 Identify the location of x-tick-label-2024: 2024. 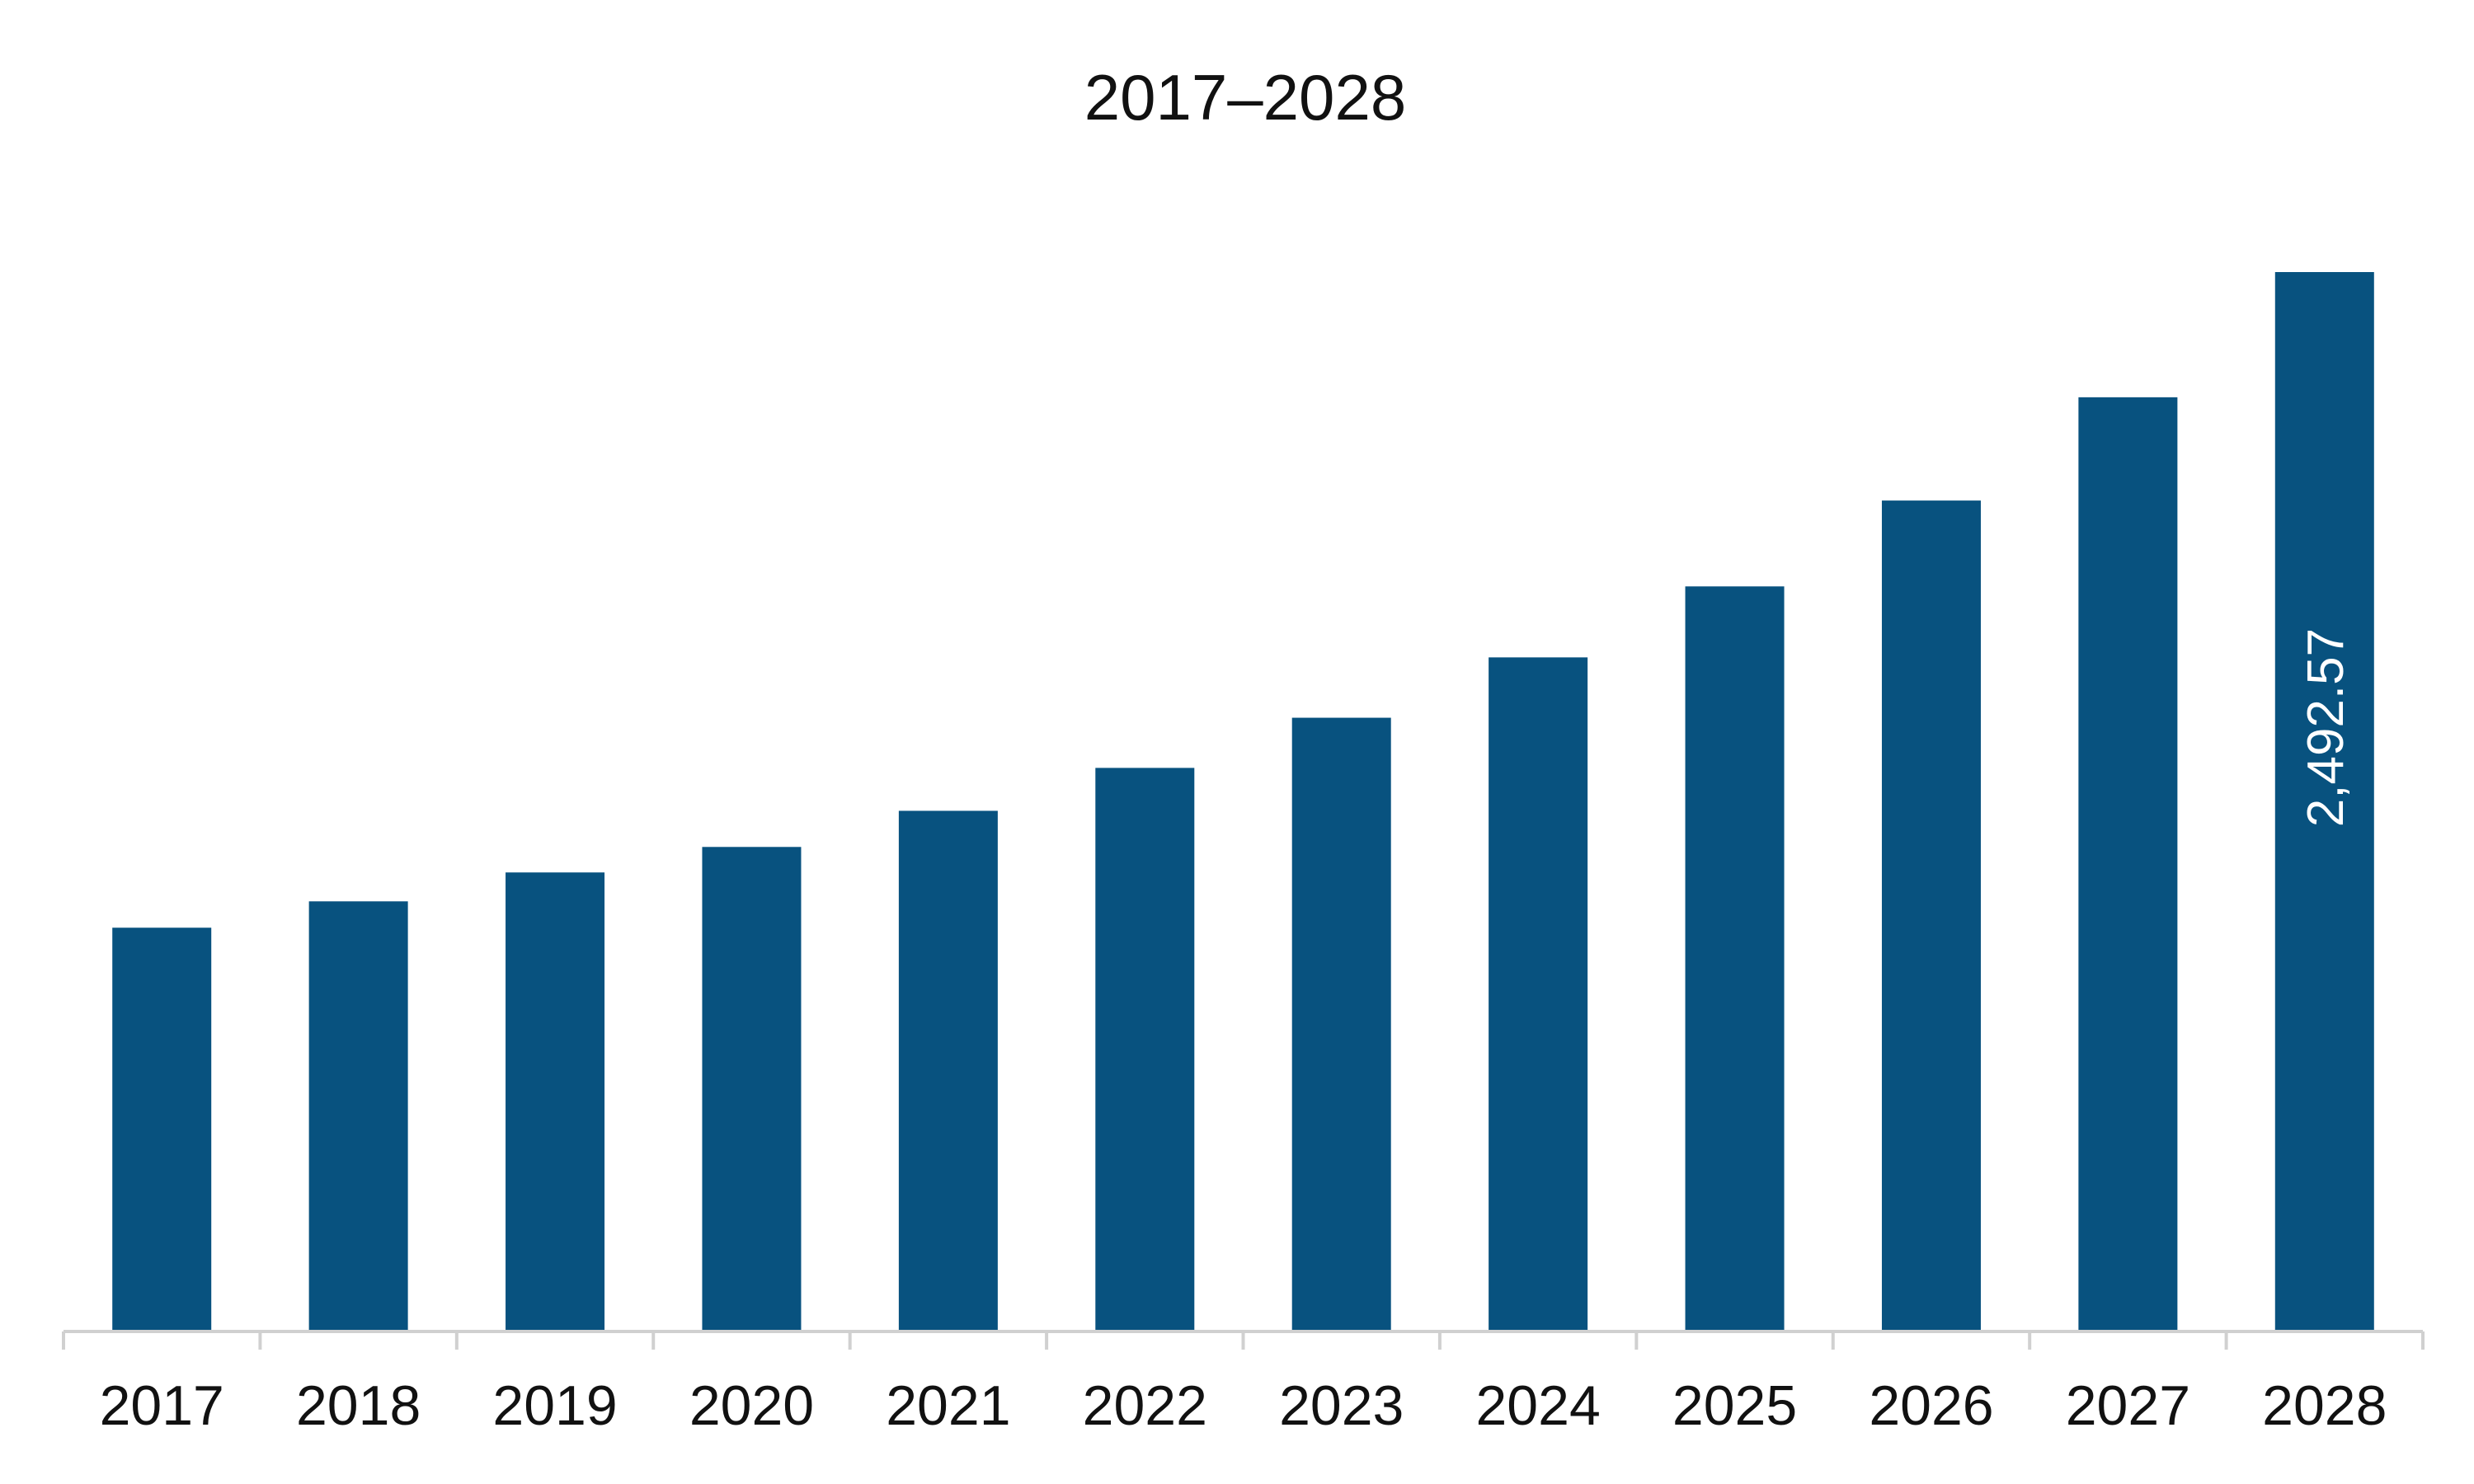
(1537, 1405).